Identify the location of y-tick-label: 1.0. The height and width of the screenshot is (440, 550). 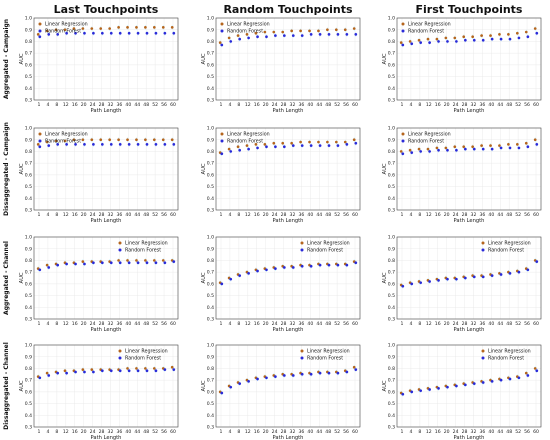
(28, 346).